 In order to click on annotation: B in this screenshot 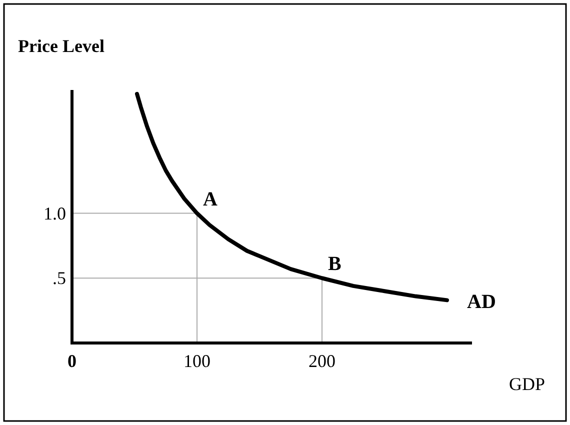, I will do `click(335, 264)`.